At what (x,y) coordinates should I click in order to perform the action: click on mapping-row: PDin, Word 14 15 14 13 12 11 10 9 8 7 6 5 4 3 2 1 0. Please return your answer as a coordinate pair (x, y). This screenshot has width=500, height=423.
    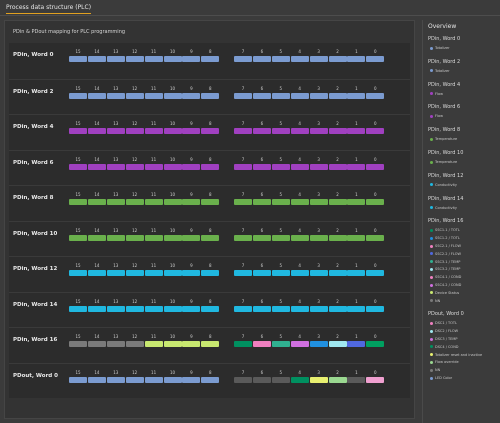
    Looking at the image, I should click on (209, 305).